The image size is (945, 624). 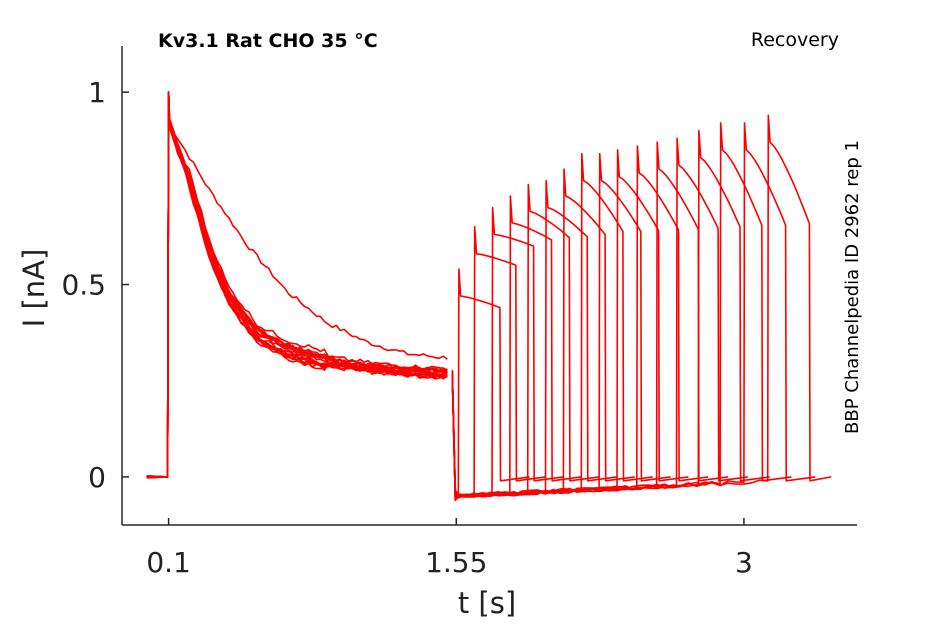 I want to click on source-label: BBP Channelpedia ID 2962 rep 1, so click(x=852, y=287).